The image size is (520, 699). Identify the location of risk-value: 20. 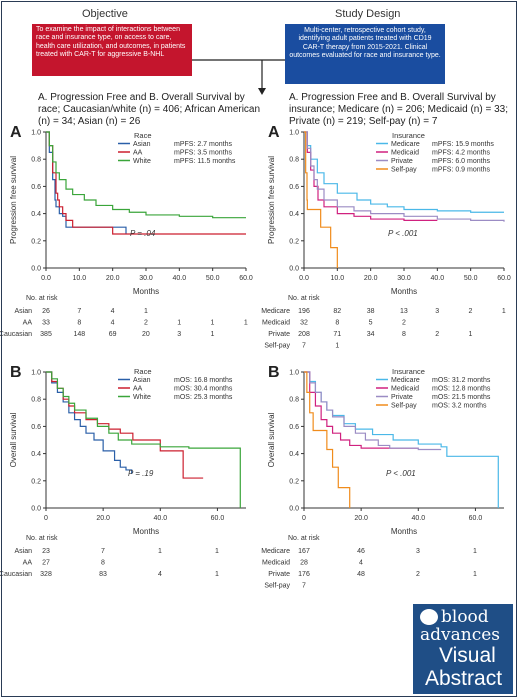
(146, 334).